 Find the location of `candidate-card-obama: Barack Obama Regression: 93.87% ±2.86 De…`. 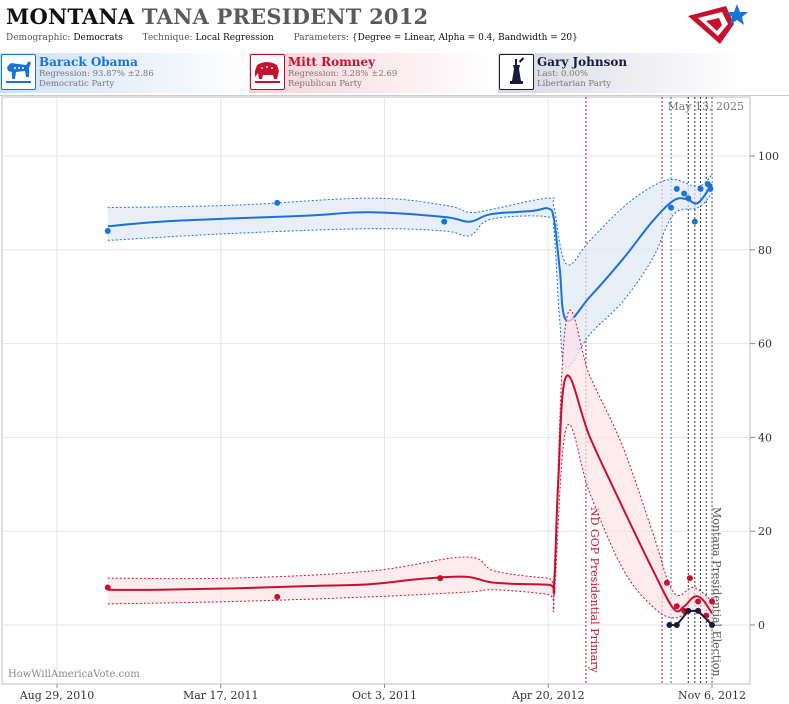

candidate-card-obama: Barack Obama Regression: 93.87% ±2.86 De… is located at coordinates (122, 73).